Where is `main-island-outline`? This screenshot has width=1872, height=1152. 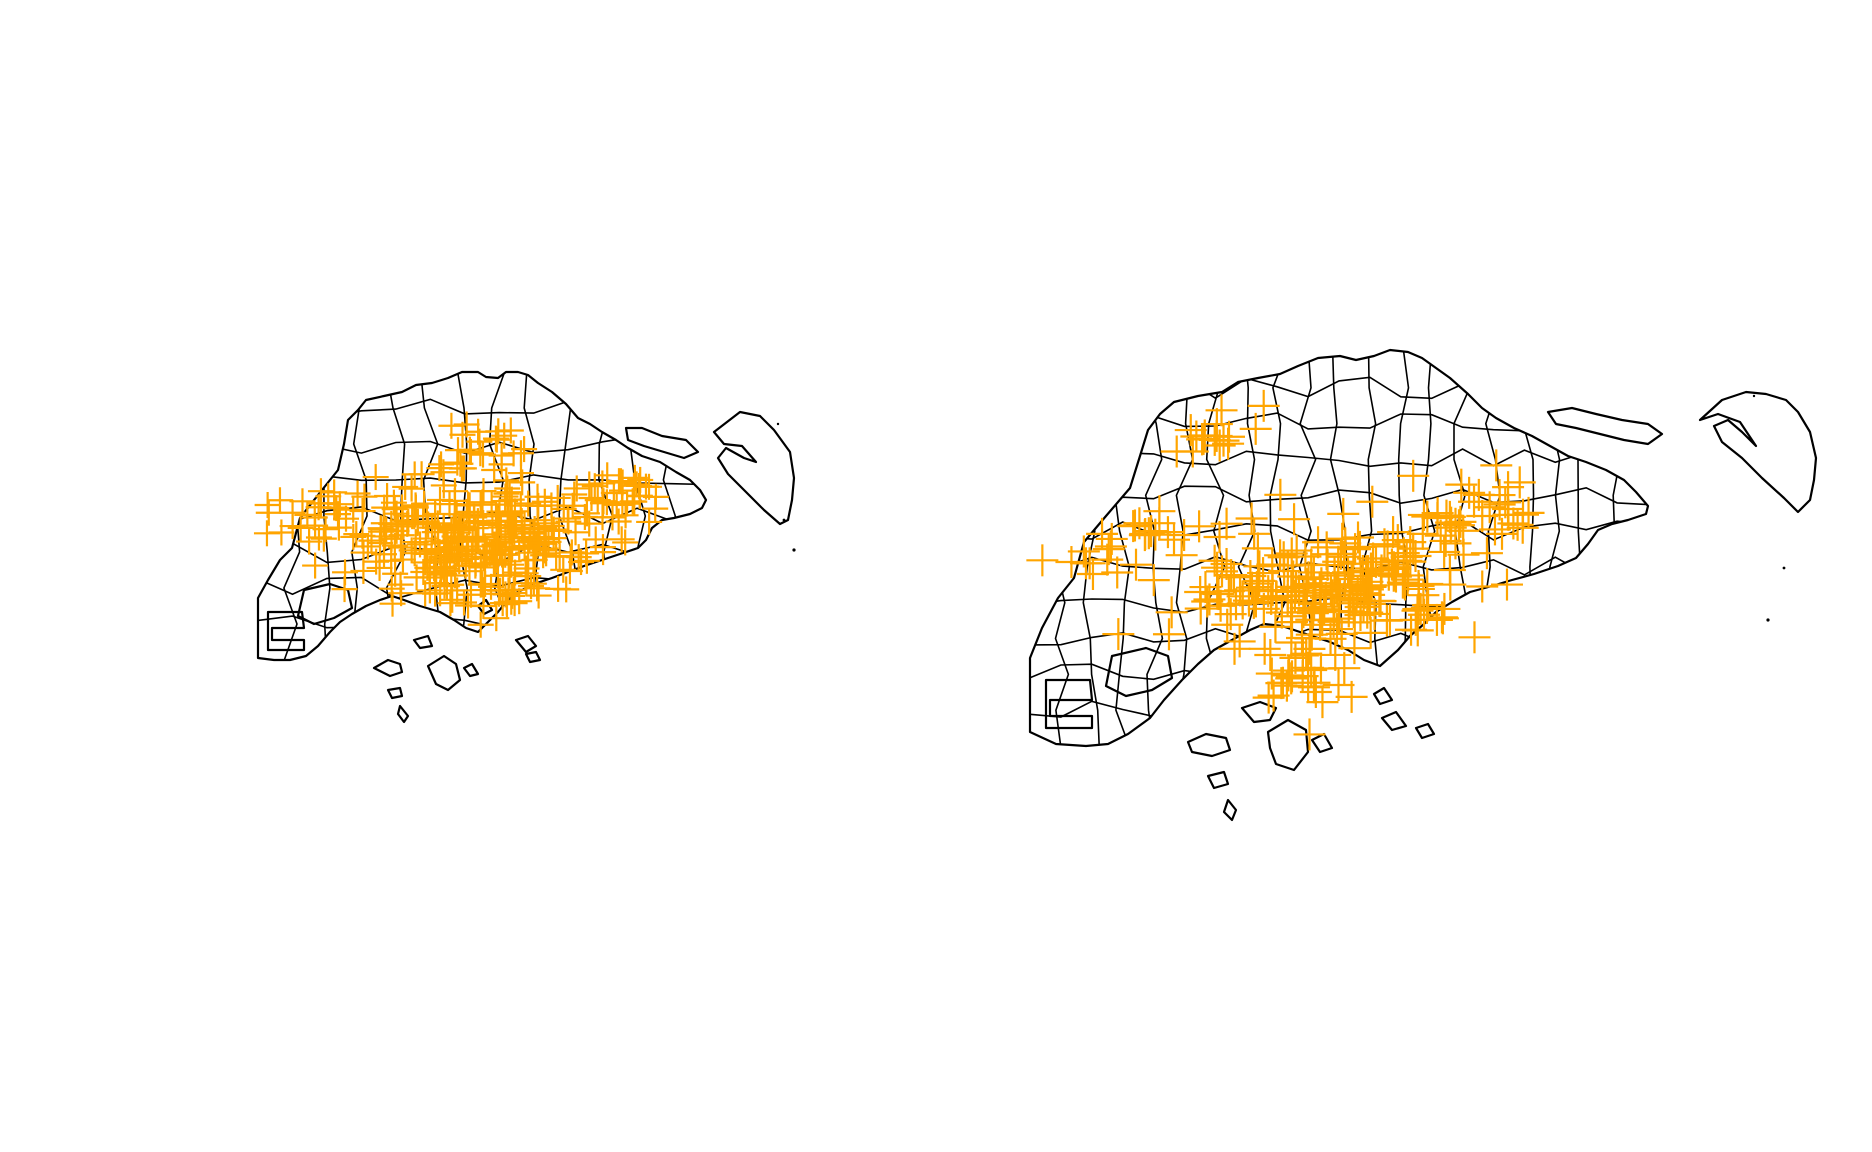
main-island-outline is located at coordinates (1339, 548).